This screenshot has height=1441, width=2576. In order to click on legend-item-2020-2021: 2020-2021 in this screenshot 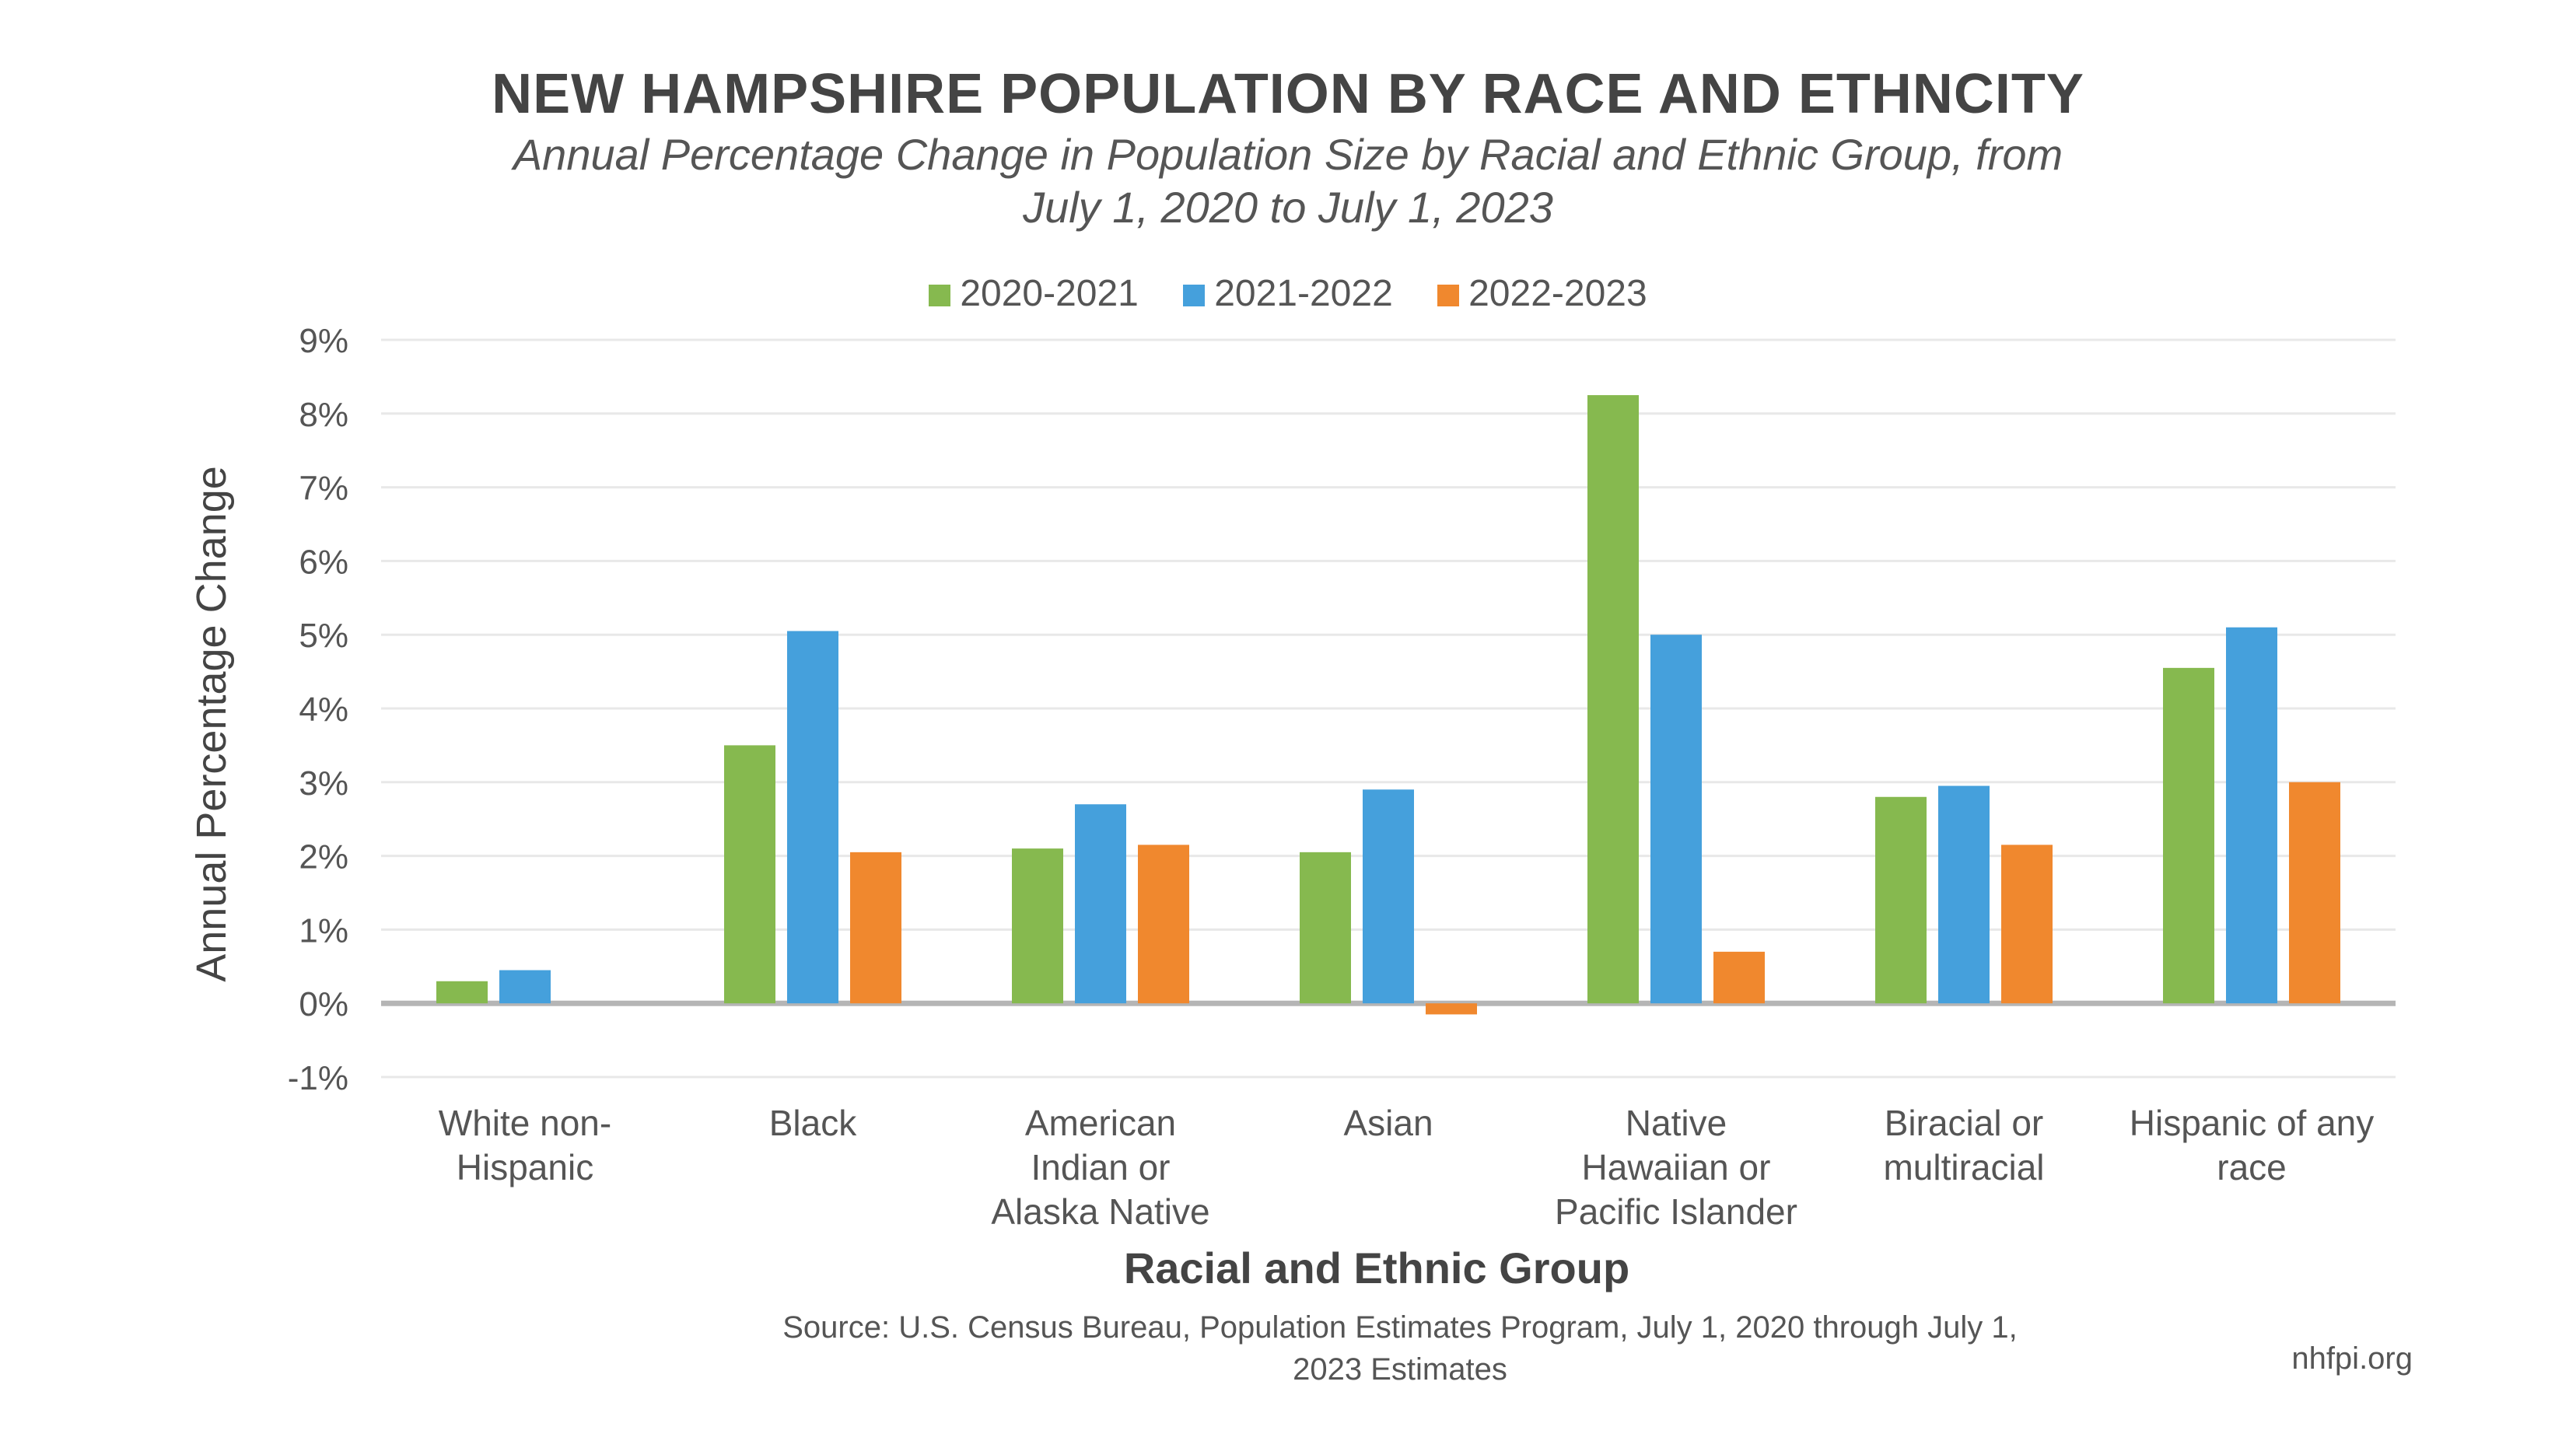, I will do `click(1034, 293)`.